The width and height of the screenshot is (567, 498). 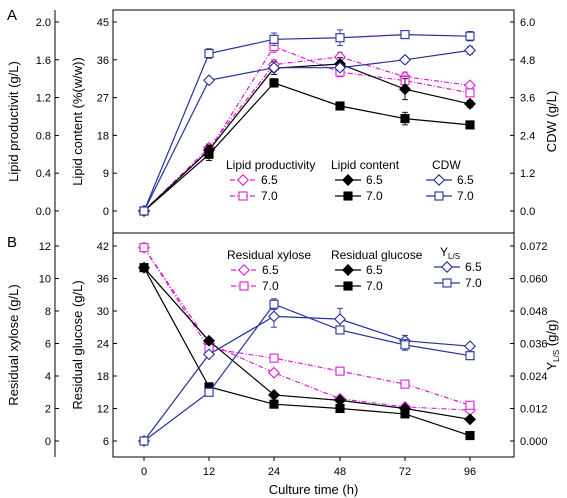 I want to click on right-axis-tick-label: 0.060, so click(x=534, y=280).